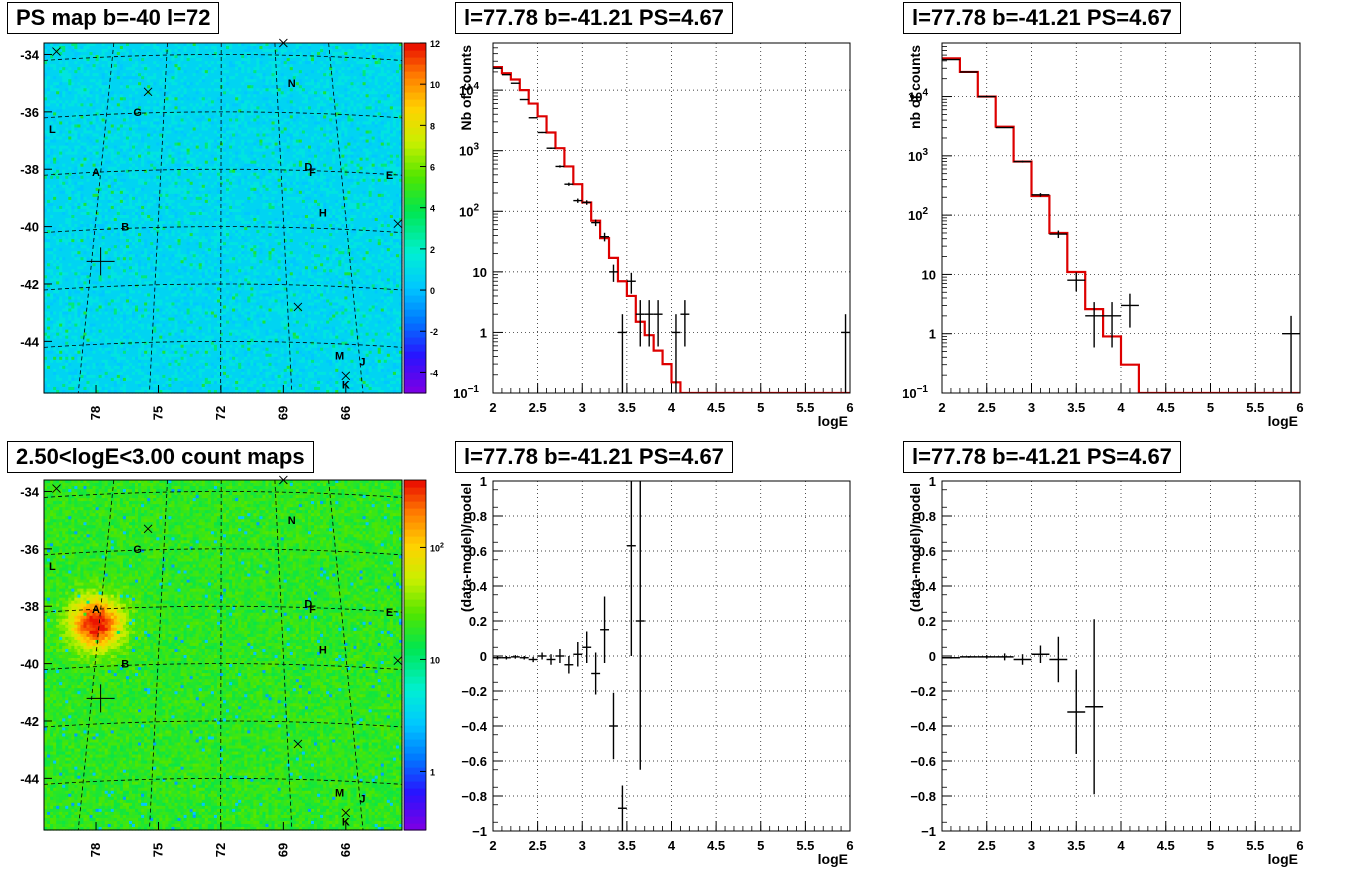 The height and width of the screenshot is (876, 1348). I want to click on x-tick-label: 6, so click(1299, 845).